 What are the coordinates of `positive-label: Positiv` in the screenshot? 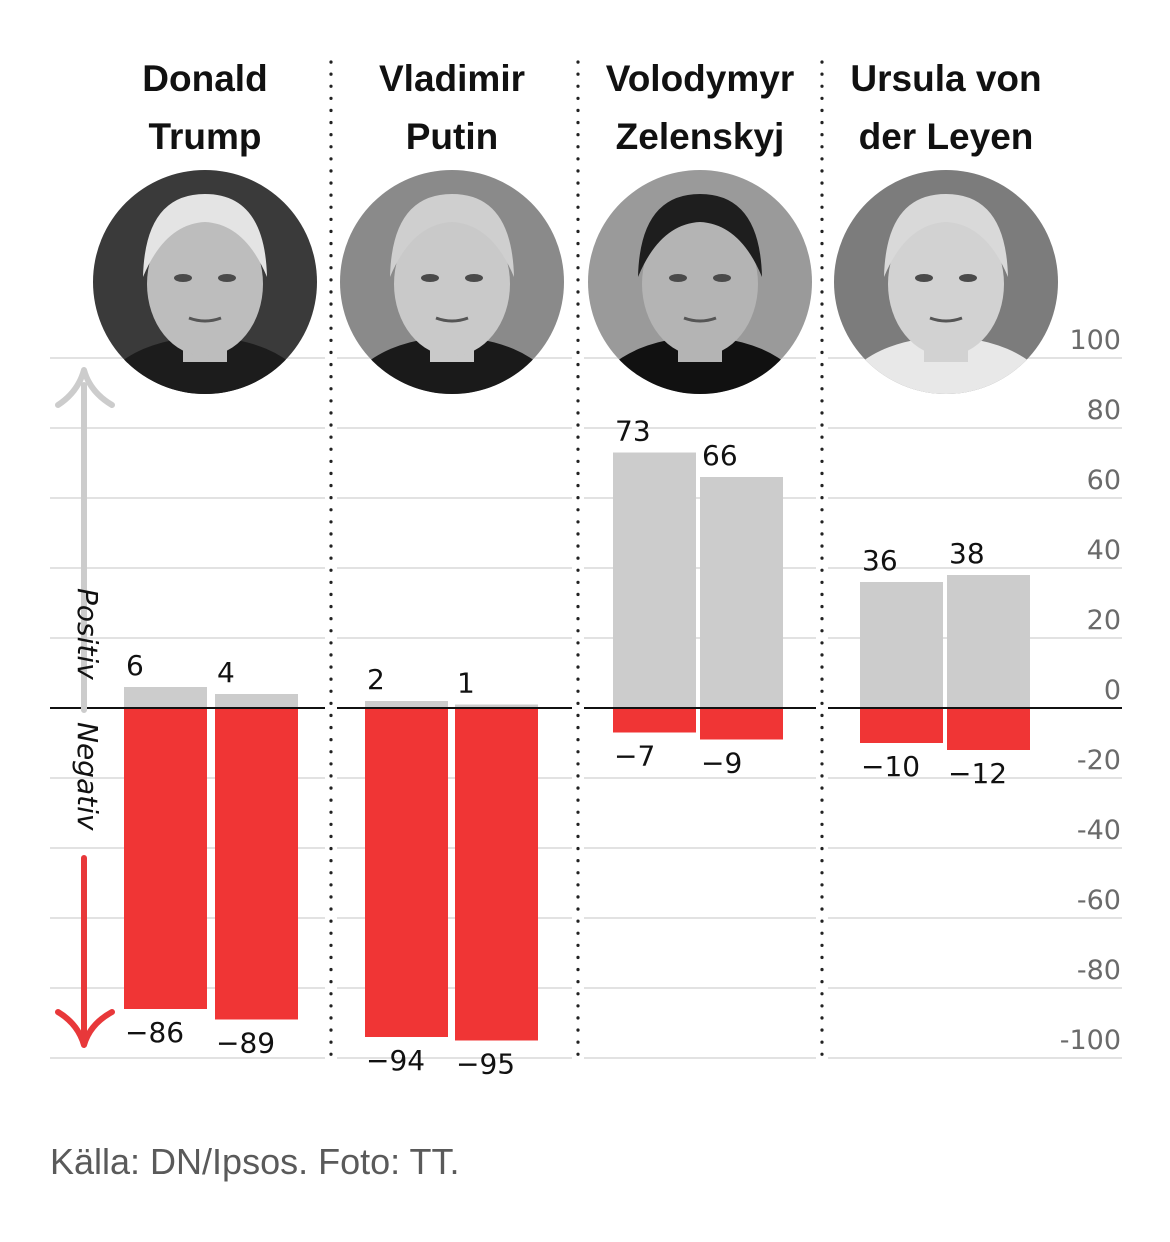 It's located at (87, 634).